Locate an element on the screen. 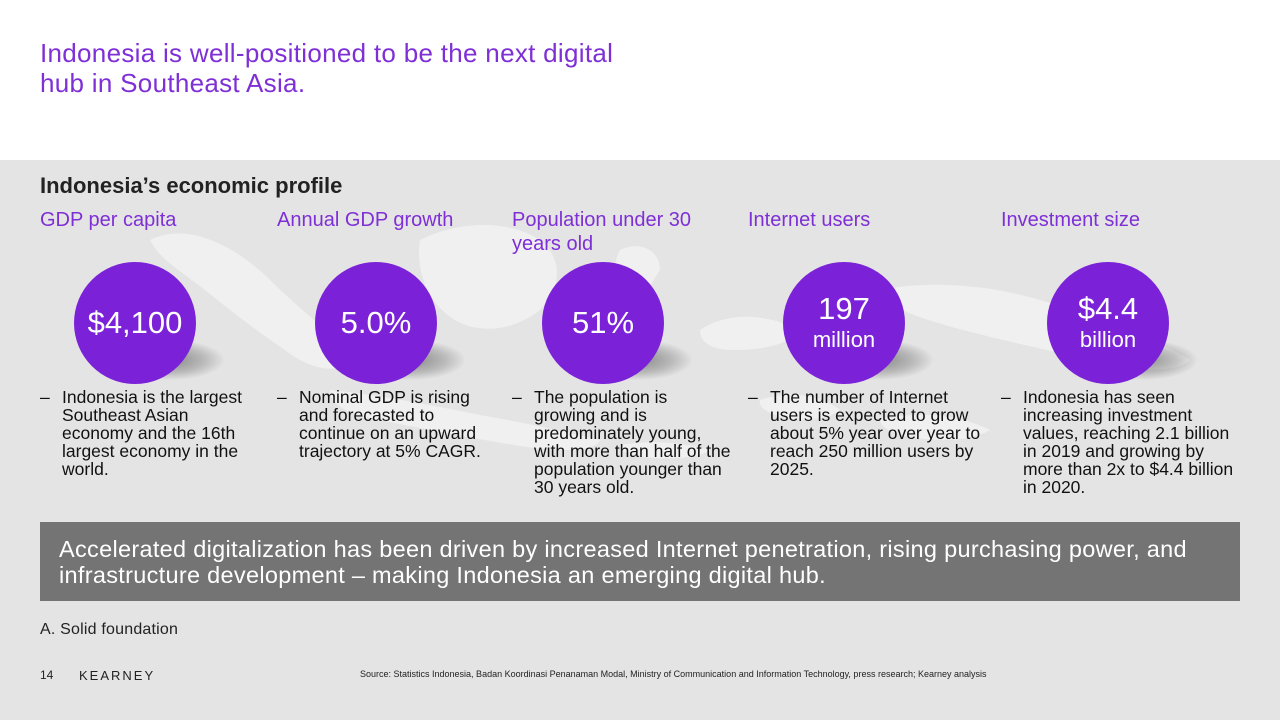 This screenshot has width=1280, height=720. metric-unit: billion is located at coordinates (1108, 339).